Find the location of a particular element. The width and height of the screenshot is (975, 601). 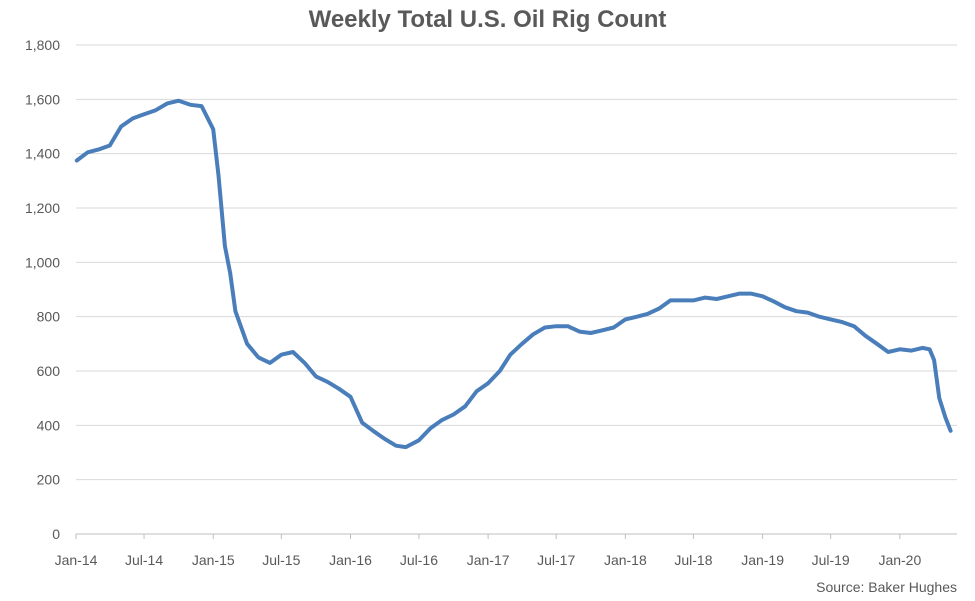

x-tick-label: Jan-18 is located at coordinates (625, 560).